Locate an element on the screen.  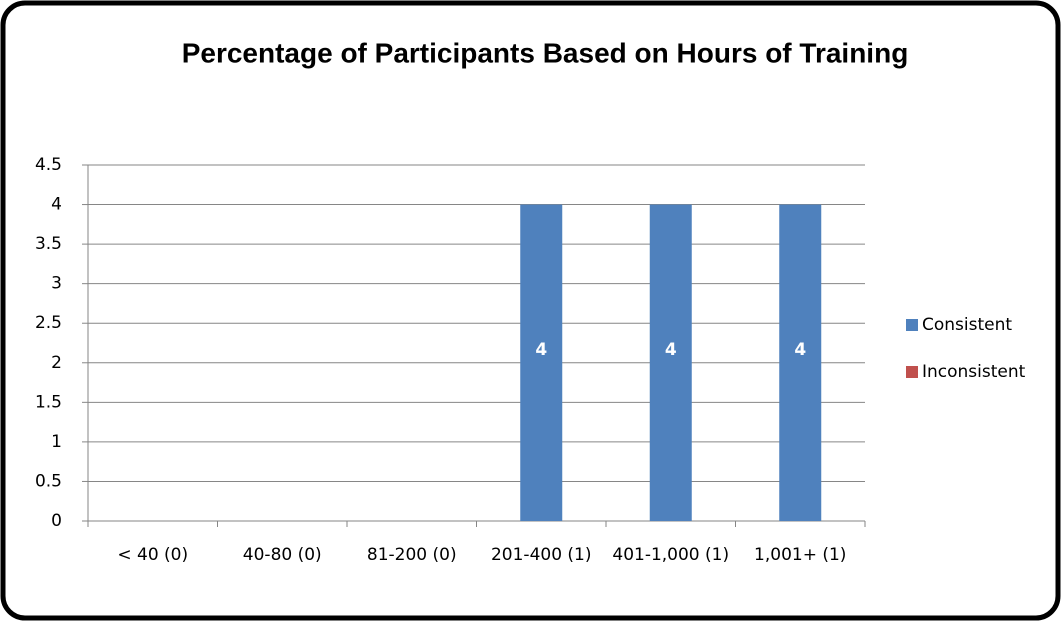
y-tick-label: 3.5 is located at coordinates (48, 244).